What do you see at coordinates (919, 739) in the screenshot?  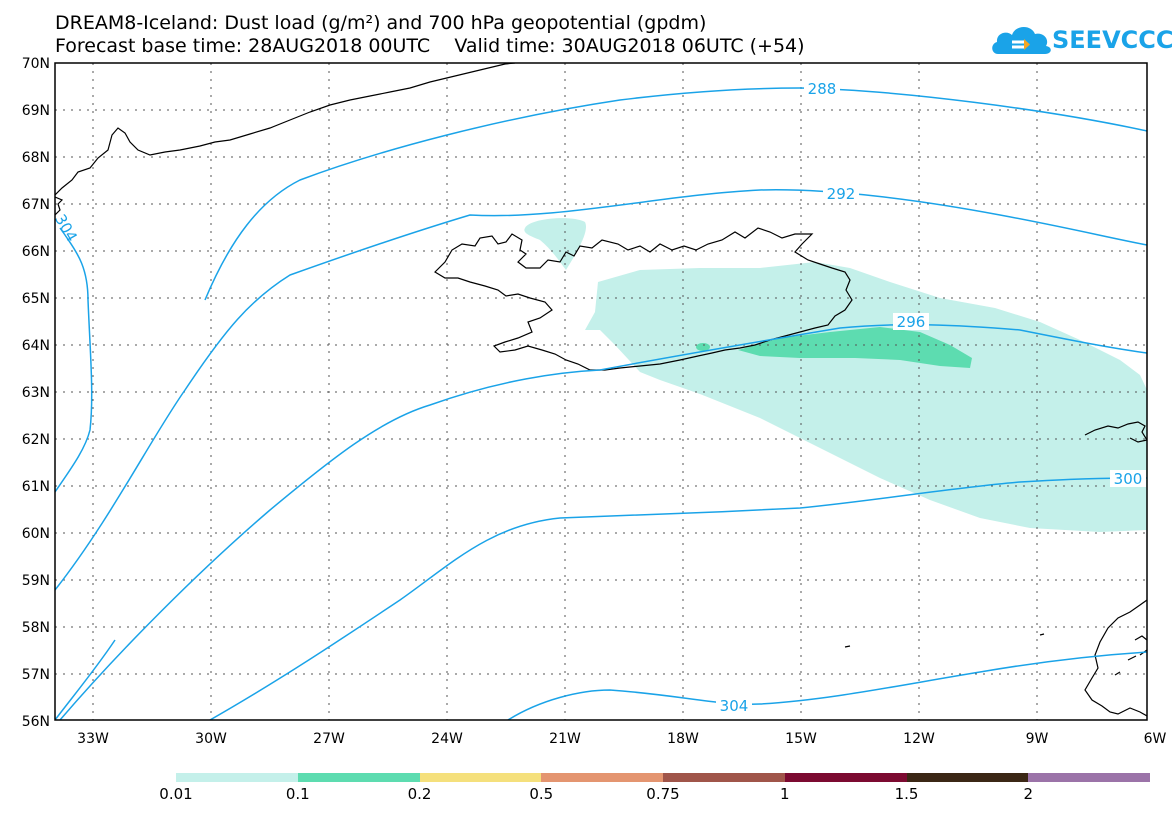 I see `lon-label-12W: 12W` at bounding box center [919, 739].